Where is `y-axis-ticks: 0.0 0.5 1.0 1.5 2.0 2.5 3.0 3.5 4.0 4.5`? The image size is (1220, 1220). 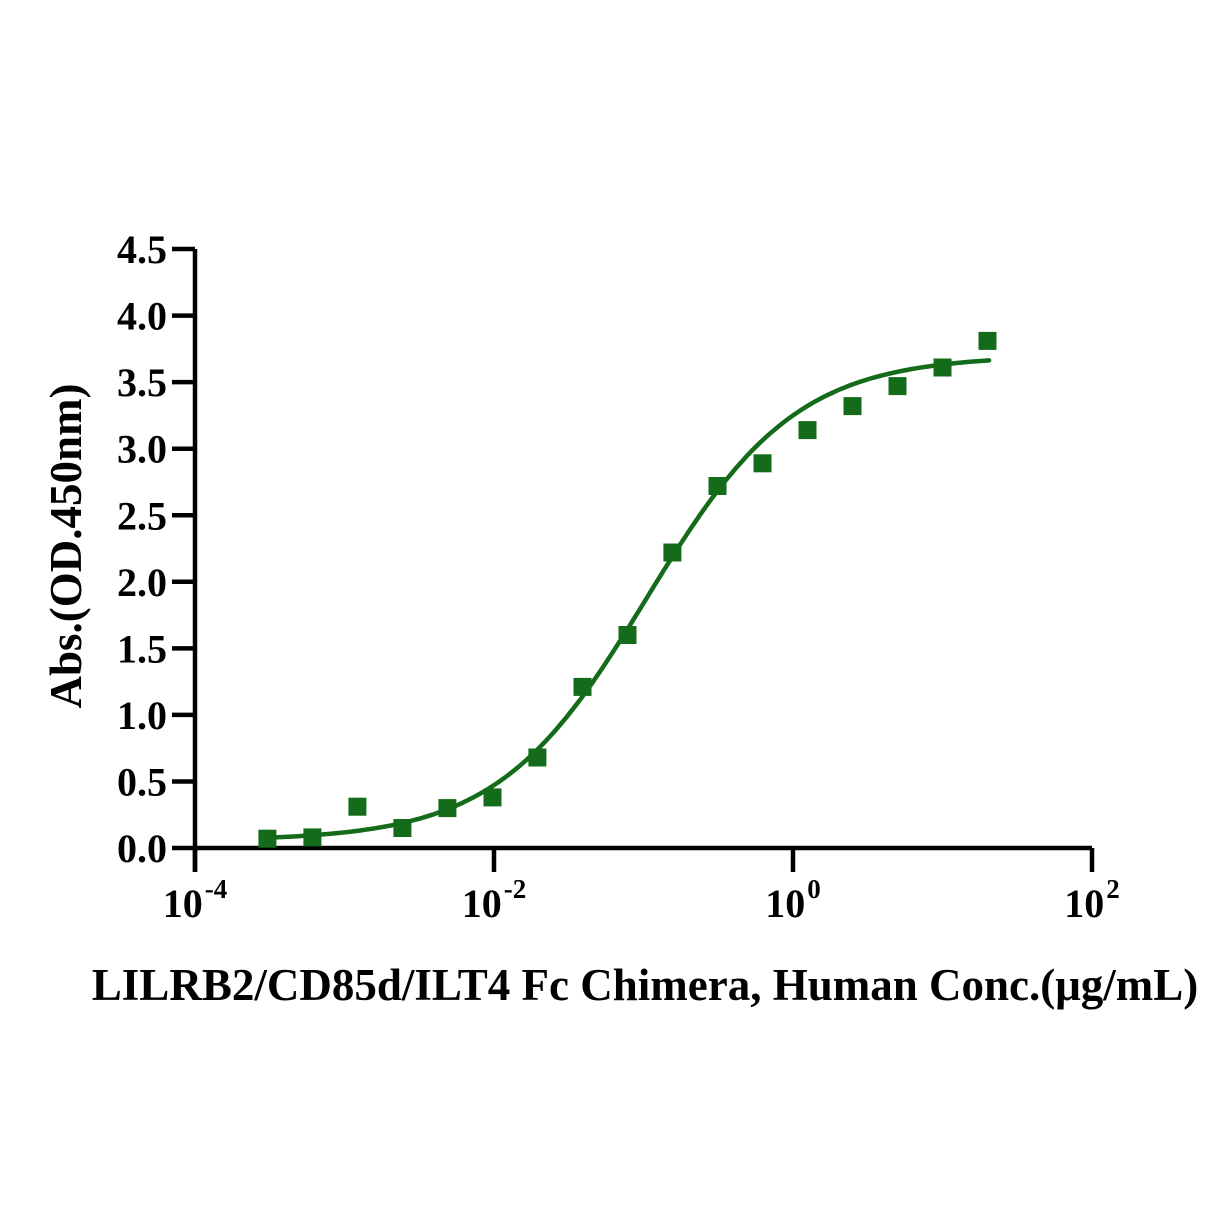 y-axis-ticks: 0.0 0.5 1.0 1.5 2.0 2.5 3.0 3.5 4.0 4.5 is located at coordinates (156, 549).